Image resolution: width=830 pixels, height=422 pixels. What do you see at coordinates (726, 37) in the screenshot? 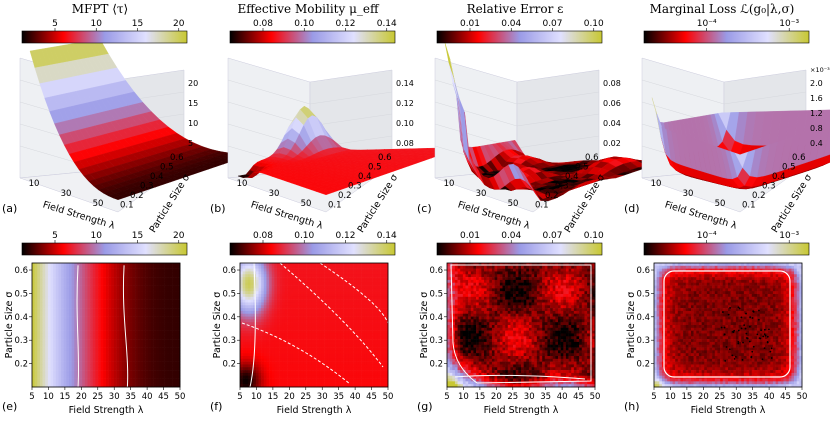
I see `colorbar-gradient` at bounding box center [726, 37].